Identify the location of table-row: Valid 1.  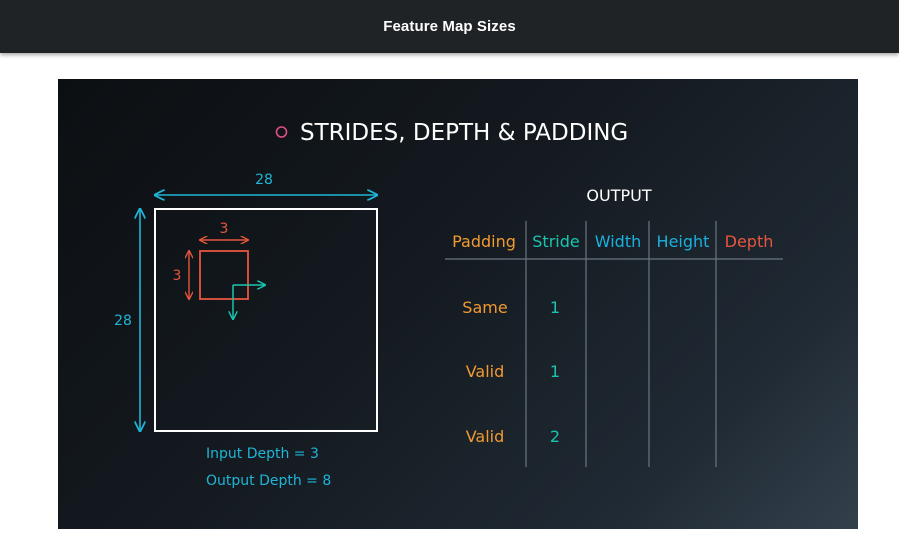
(513, 371).